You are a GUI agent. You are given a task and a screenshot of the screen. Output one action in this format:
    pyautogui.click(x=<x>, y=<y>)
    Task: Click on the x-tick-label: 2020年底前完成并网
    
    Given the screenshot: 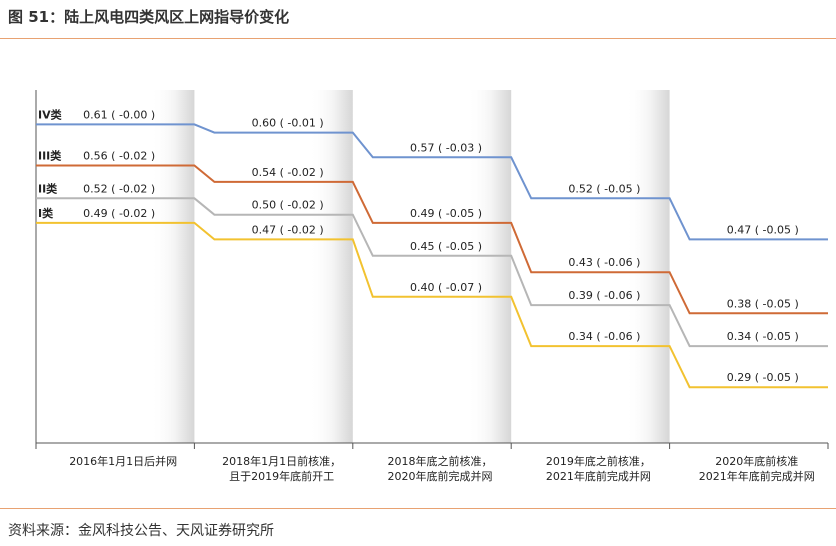 What is the action you would take?
    pyautogui.click(x=440, y=476)
    